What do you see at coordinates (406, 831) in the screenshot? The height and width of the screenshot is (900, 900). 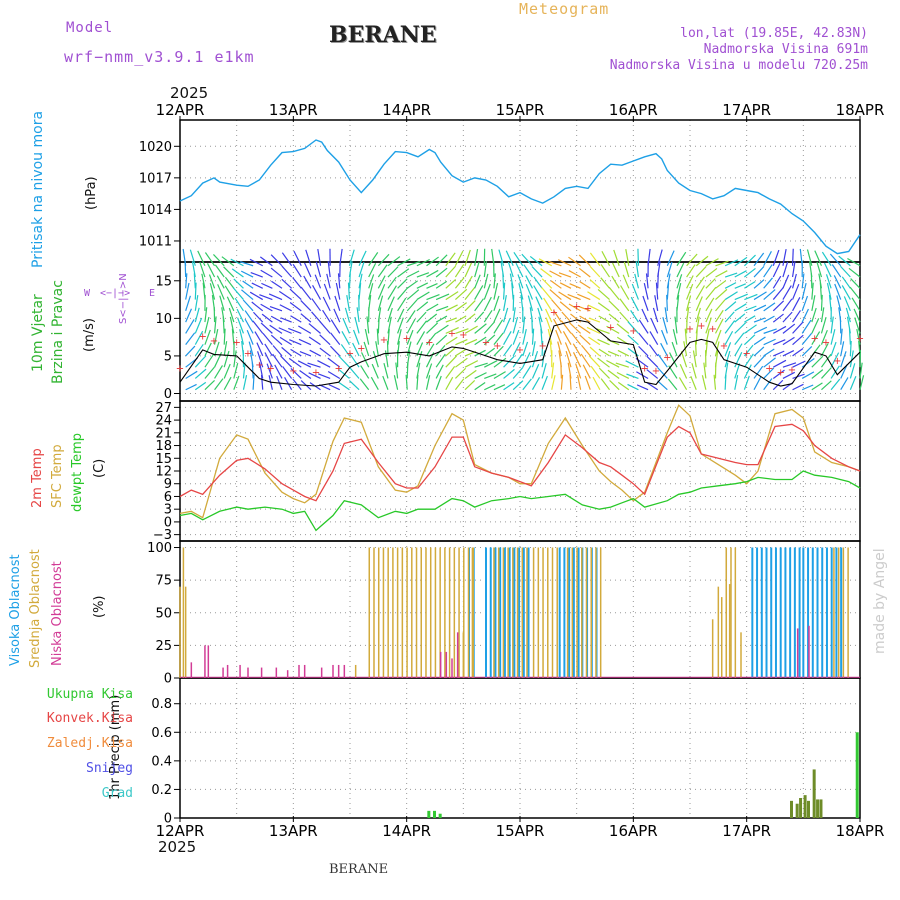 I see `x-tick-label-bottom: 14APR` at bounding box center [406, 831].